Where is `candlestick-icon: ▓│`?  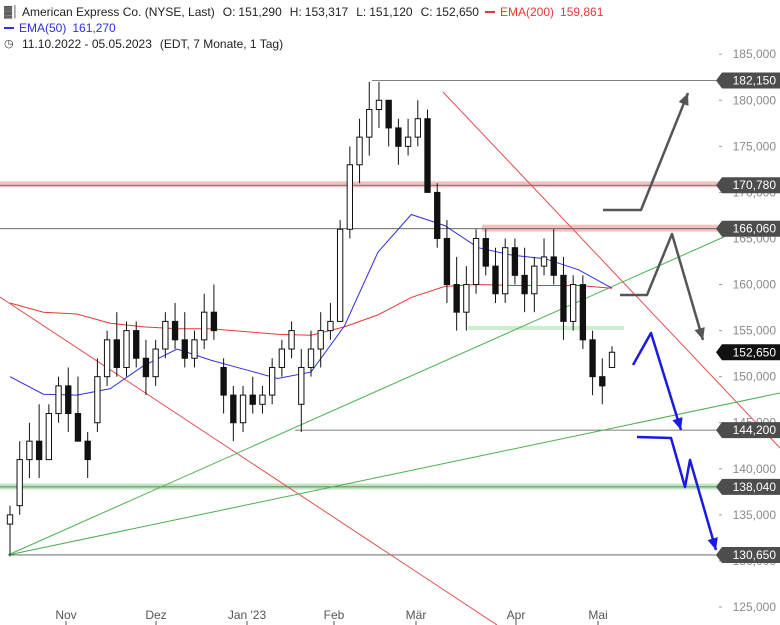
candlestick-icon: ▓│ is located at coordinates (11, 12).